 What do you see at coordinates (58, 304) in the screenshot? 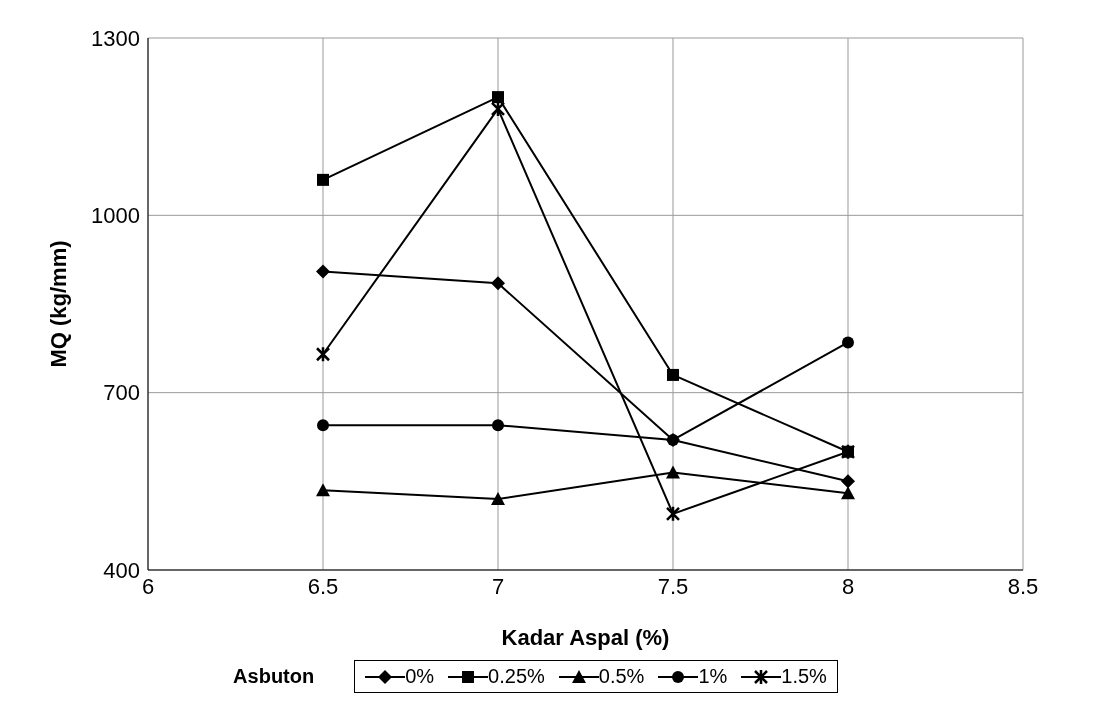
I see `y-axis-title: MQ (kg/mm)` at bounding box center [58, 304].